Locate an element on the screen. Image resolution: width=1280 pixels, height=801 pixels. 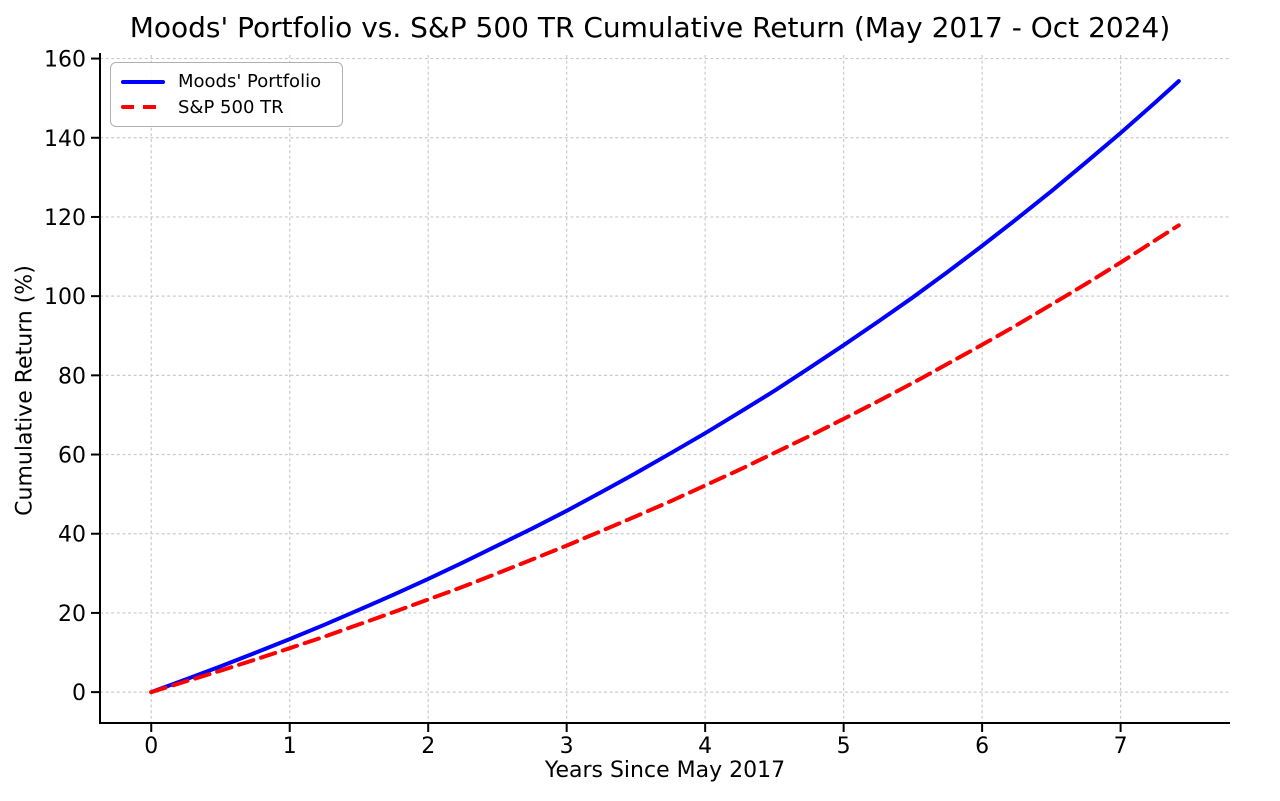
y-tick-label: 0 is located at coordinates (79, 693).